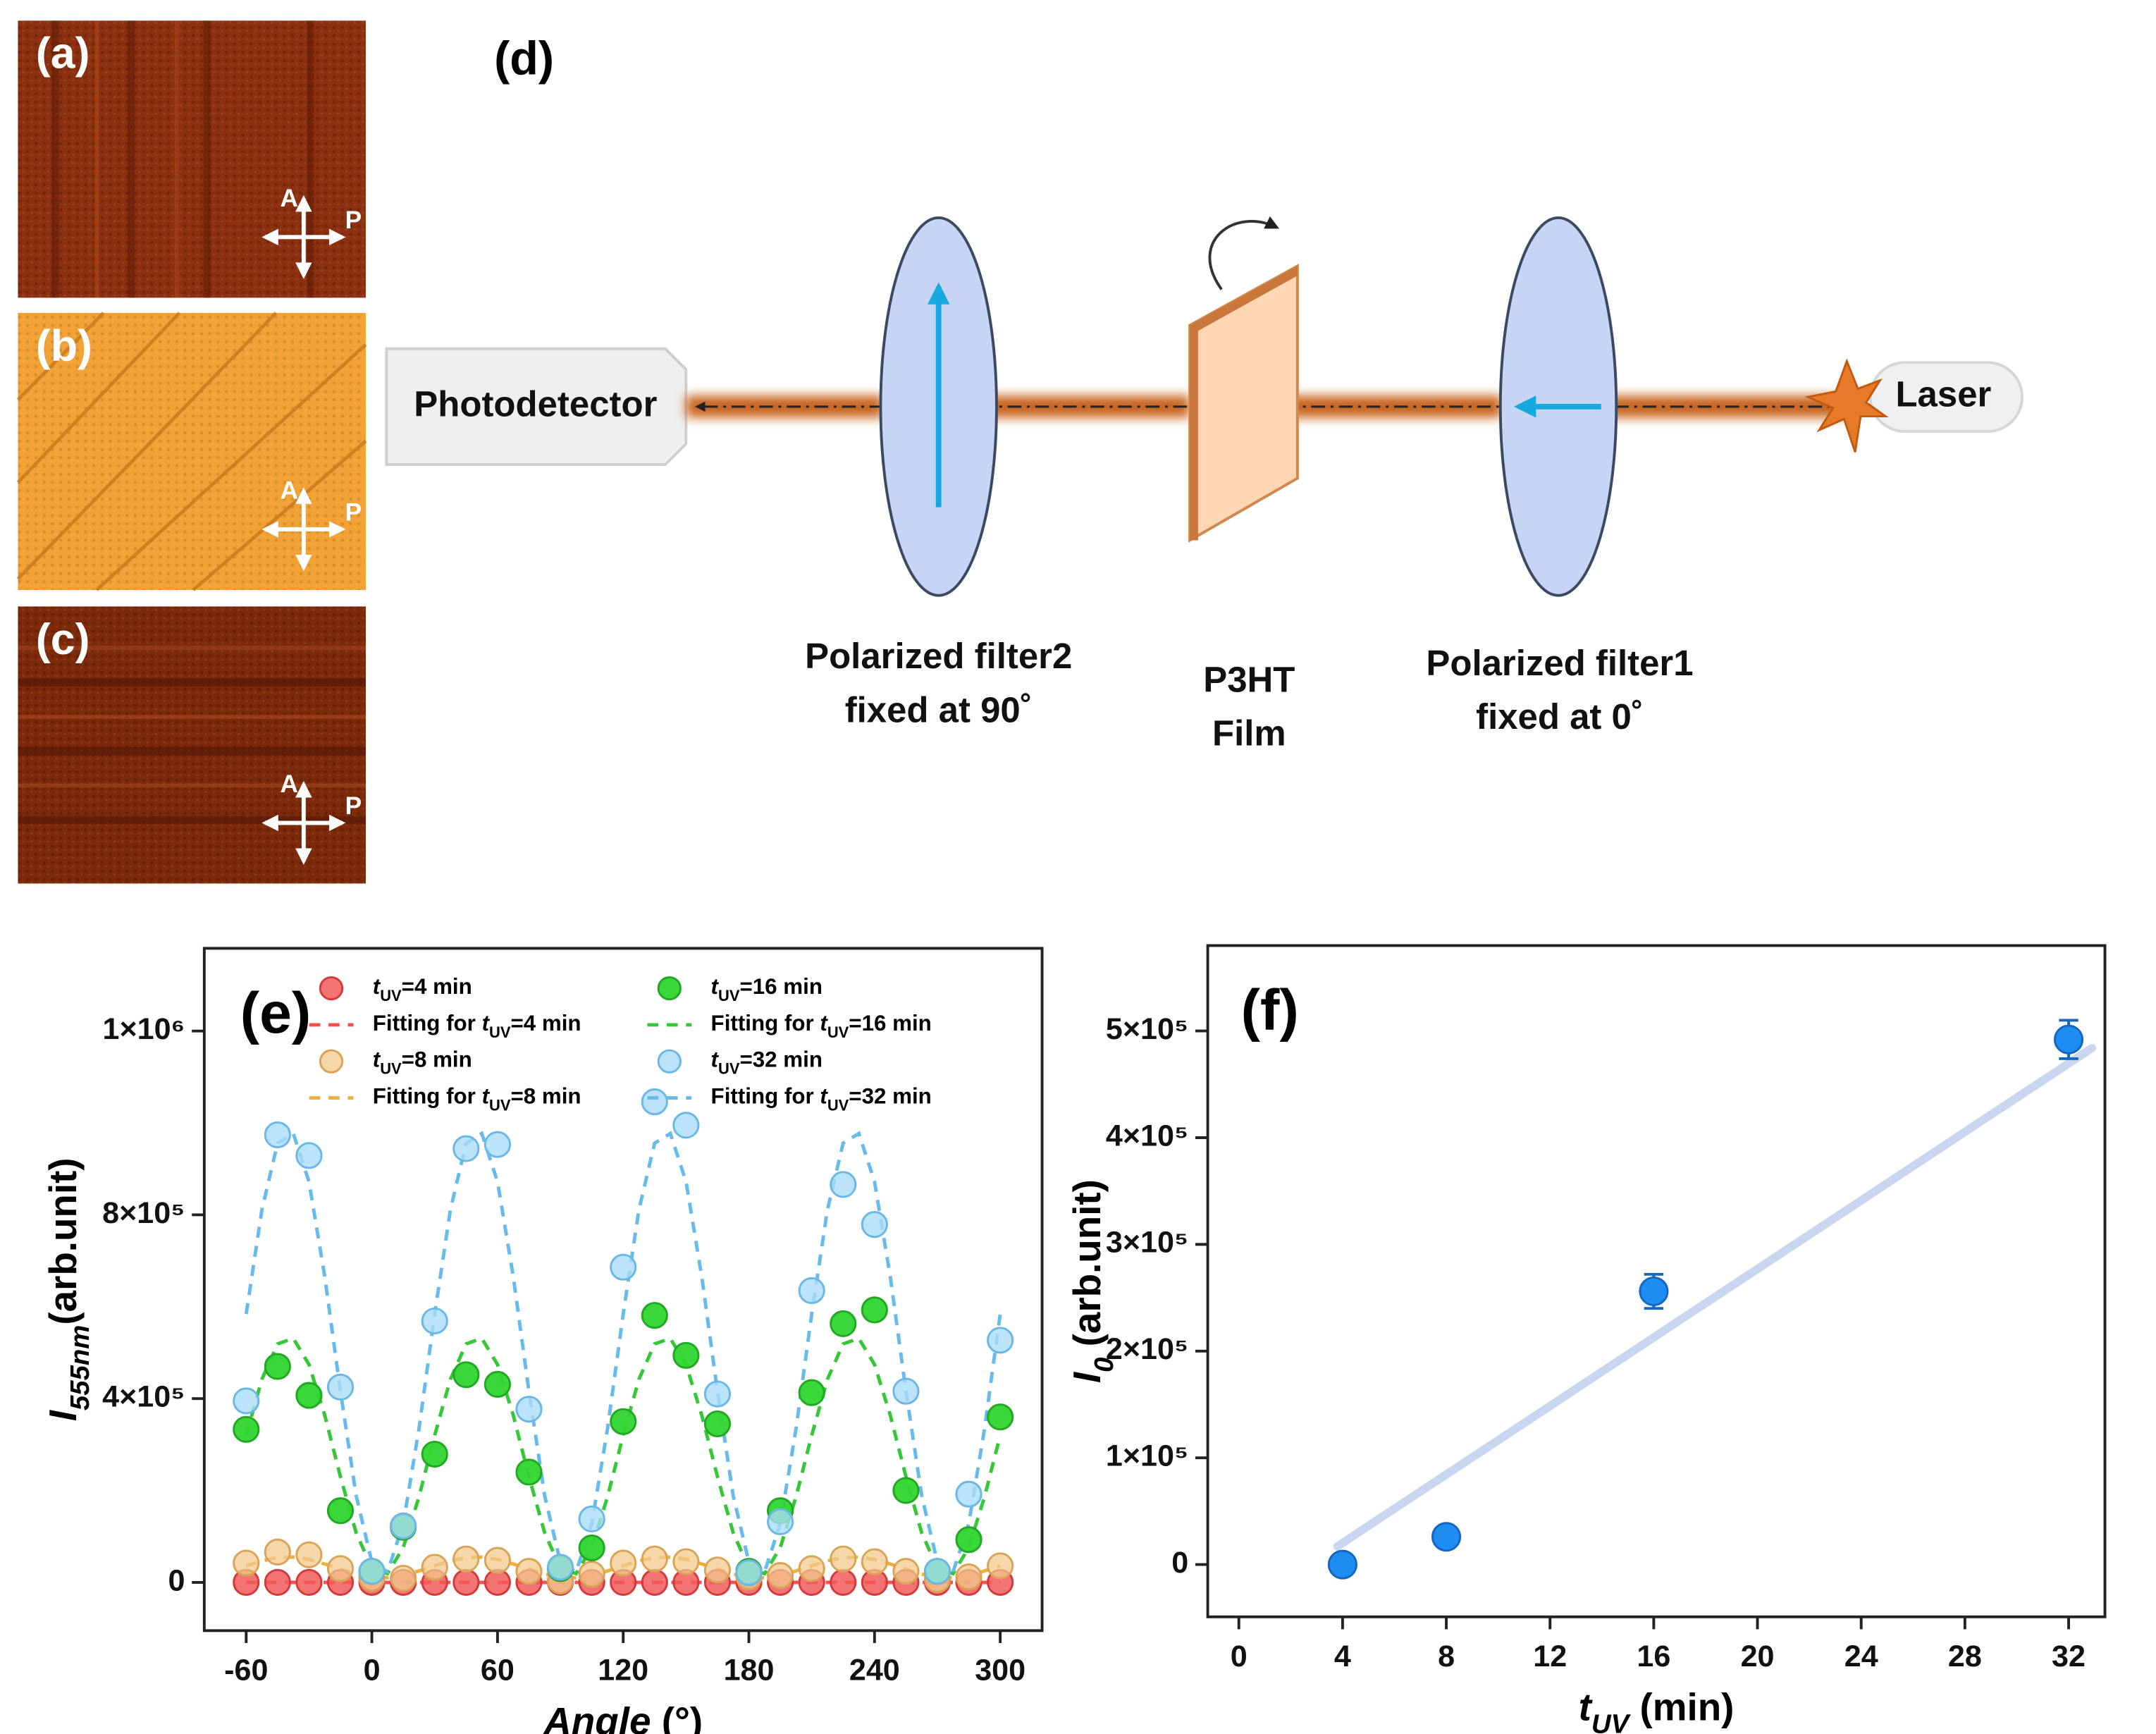 This screenshot has height=1734, width=2156. What do you see at coordinates (1846, 405) in the screenshot?
I see `laser-spark` at bounding box center [1846, 405].